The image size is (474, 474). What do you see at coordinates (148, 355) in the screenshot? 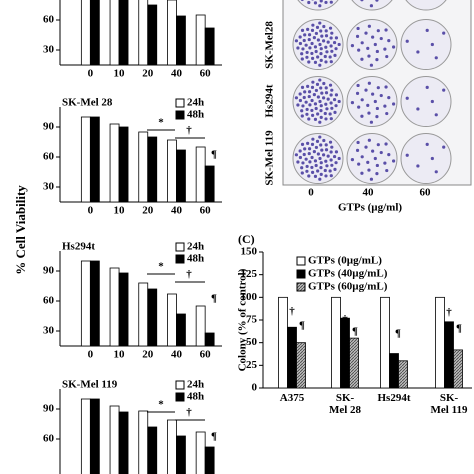
I see `x-tick-label: 20` at bounding box center [148, 355].